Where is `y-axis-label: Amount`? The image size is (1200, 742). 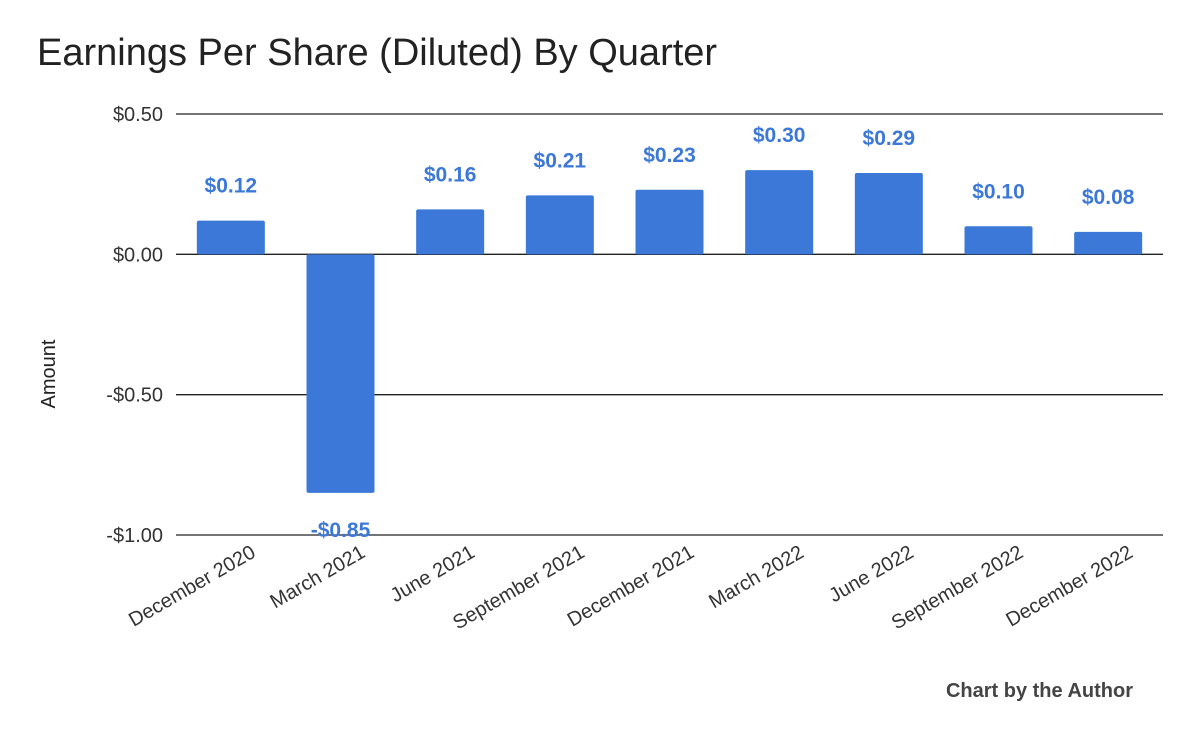
y-axis-label: Amount is located at coordinates (49, 373).